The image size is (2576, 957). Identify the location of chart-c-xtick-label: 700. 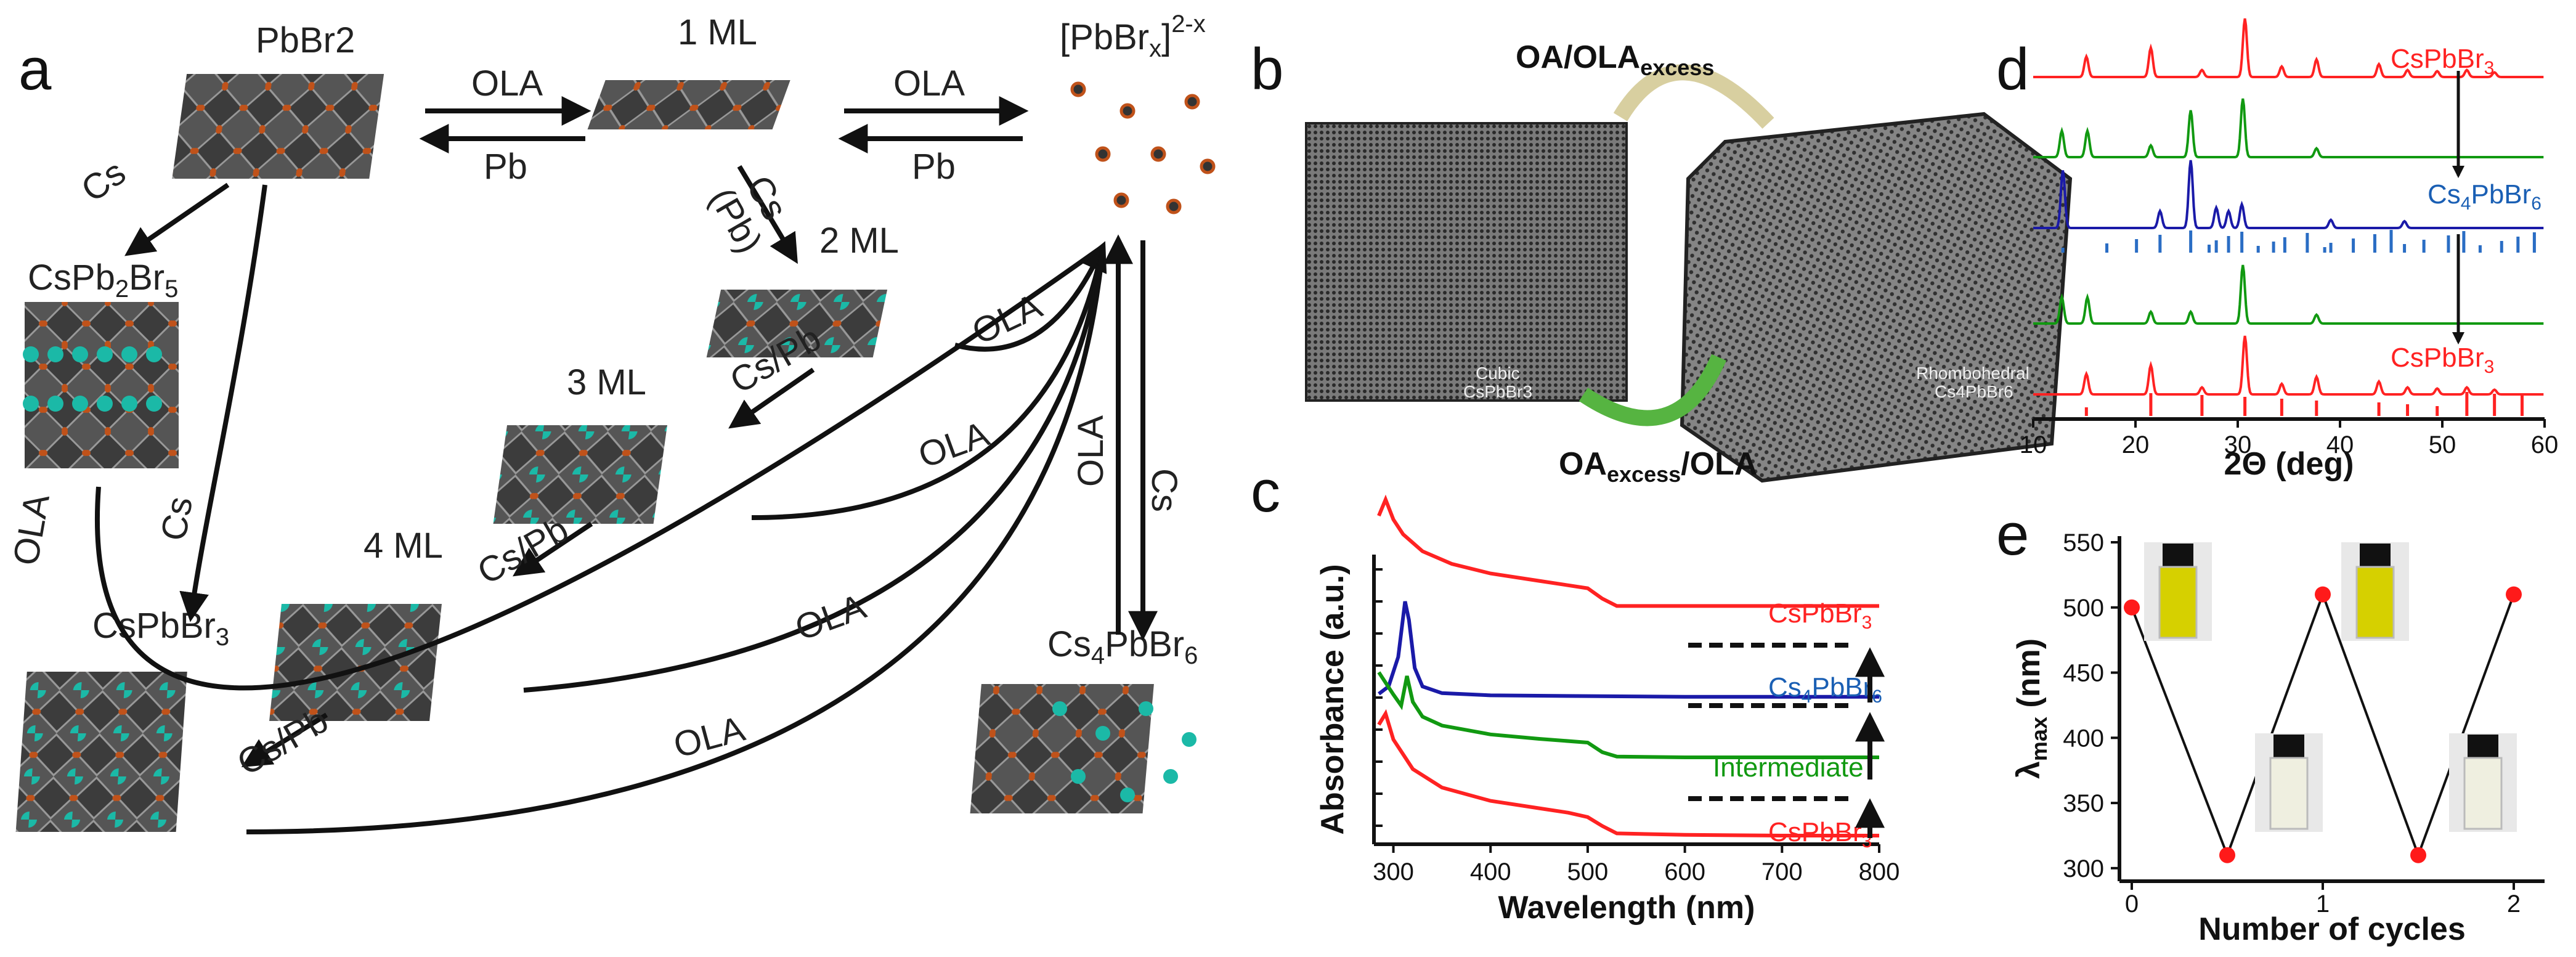
(1782, 872).